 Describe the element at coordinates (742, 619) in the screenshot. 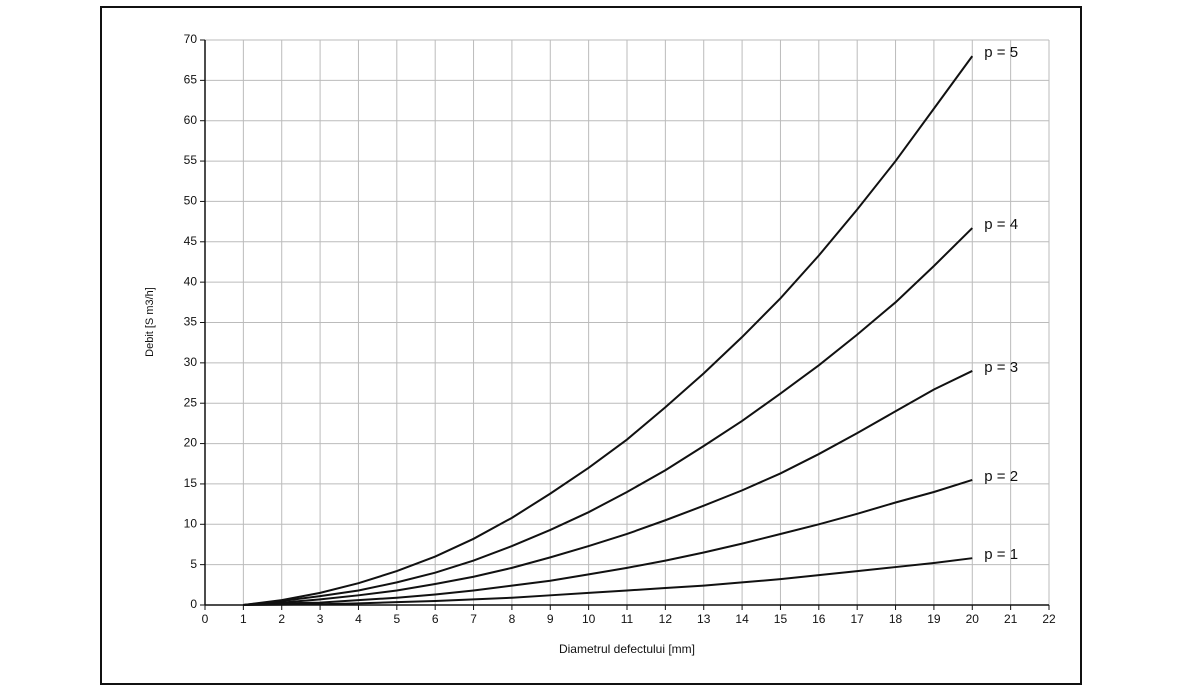

I see `x-tick-label: 14` at that location.